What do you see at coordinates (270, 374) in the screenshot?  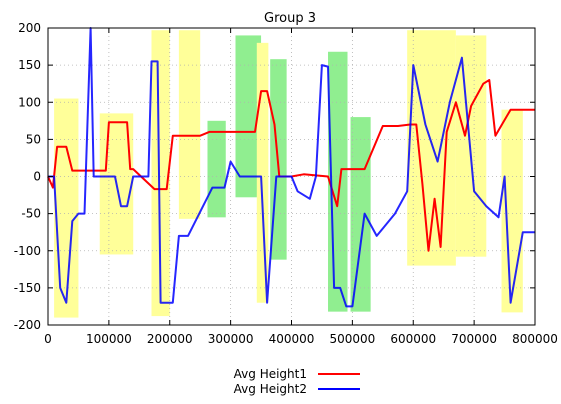 I see `legend-label-1: Avg Height1` at bounding box center [270, 374].